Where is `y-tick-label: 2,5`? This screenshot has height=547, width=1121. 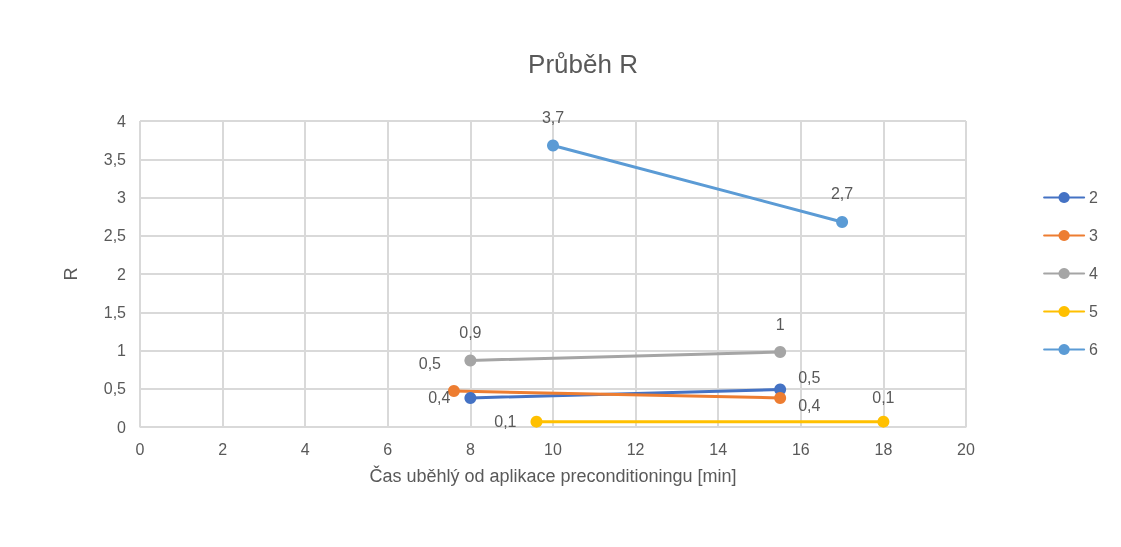
y-tick-label: 2,5 is located at coordinates (115, 236).